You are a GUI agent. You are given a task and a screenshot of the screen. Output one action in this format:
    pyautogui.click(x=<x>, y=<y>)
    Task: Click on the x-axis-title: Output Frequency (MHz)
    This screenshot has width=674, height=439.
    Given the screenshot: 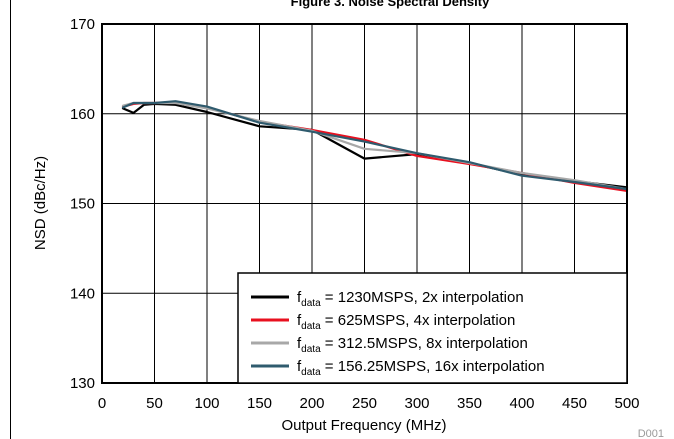 What is the action you would take?
    pyautogui.click(x=363, y=425)
    